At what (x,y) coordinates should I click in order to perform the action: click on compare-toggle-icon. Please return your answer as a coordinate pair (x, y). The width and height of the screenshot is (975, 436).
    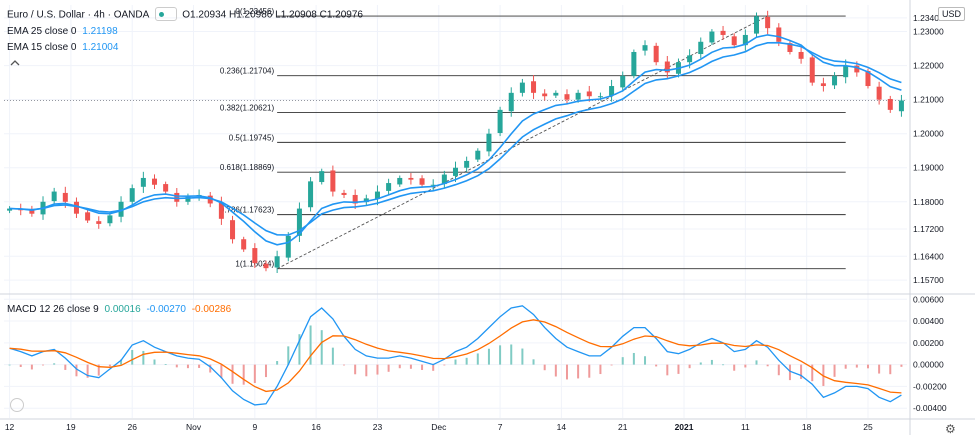
    Looking at the image, I should click on (165, 14).